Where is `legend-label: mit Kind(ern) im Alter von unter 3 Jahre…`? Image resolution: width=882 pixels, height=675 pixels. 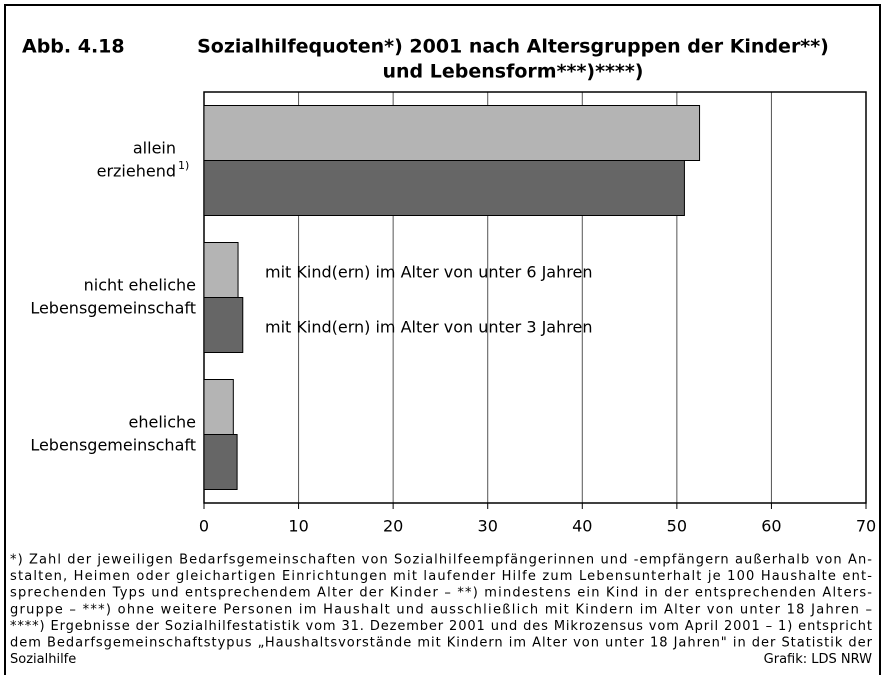
legend-label: mit Kind(ern) im Alter von unter 3 Jahre… is located at coordinates (428, 327).